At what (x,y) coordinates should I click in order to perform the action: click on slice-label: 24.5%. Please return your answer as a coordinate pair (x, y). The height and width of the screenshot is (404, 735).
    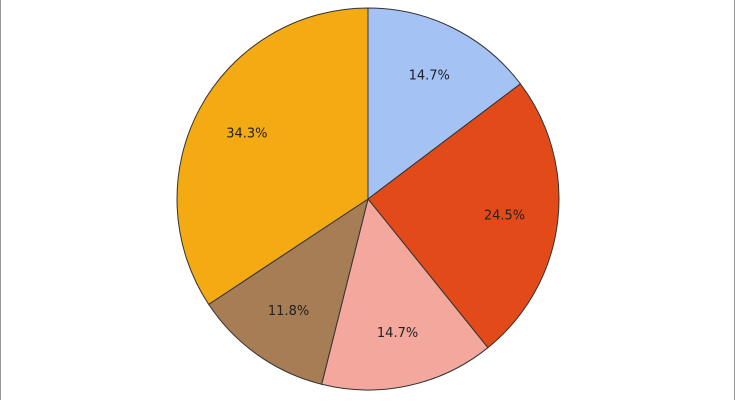
    Looking at the image, I should click on (504, 215).